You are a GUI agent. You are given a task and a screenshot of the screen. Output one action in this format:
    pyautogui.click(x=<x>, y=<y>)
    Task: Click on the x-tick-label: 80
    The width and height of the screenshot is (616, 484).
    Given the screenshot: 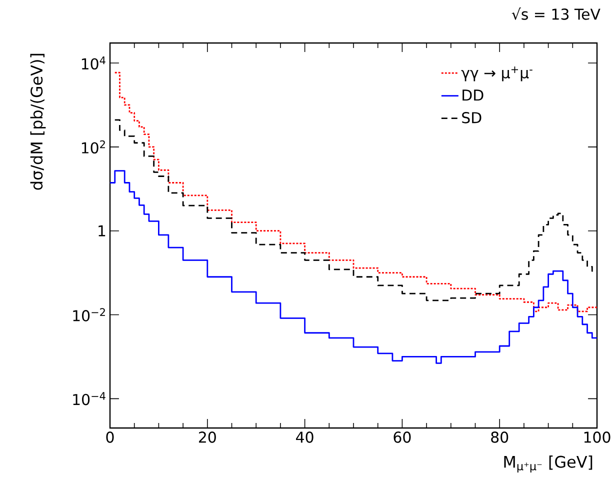 What is the action you would take?
    pyautogui.click(x=499, y=437)
    